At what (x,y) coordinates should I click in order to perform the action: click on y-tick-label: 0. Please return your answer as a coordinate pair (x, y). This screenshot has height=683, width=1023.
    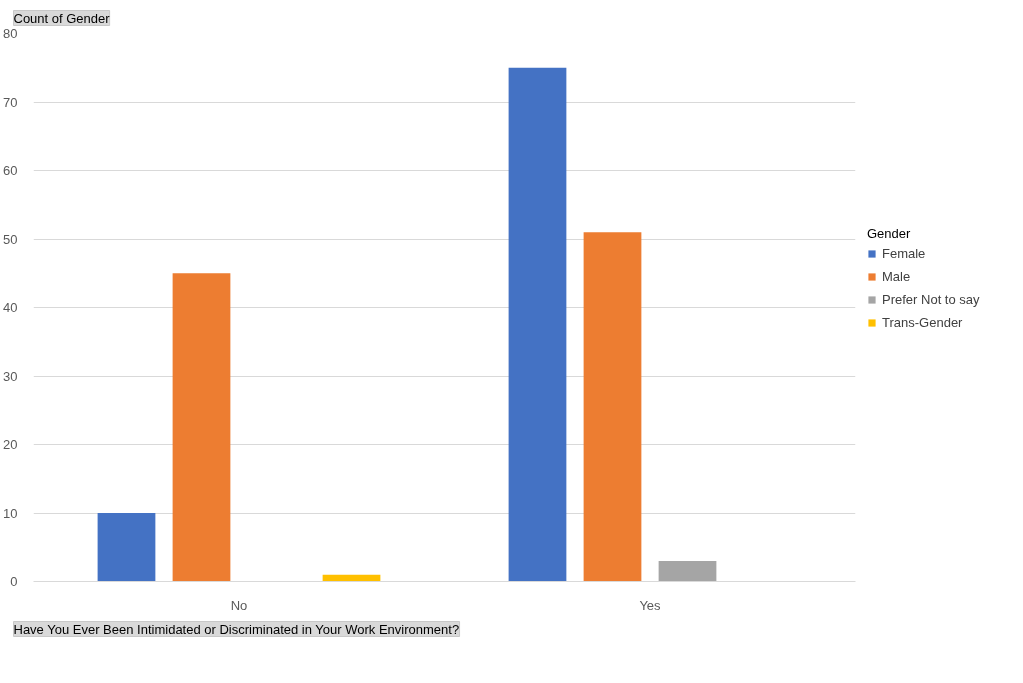
    Looking at the image, I should click on (14, 581).